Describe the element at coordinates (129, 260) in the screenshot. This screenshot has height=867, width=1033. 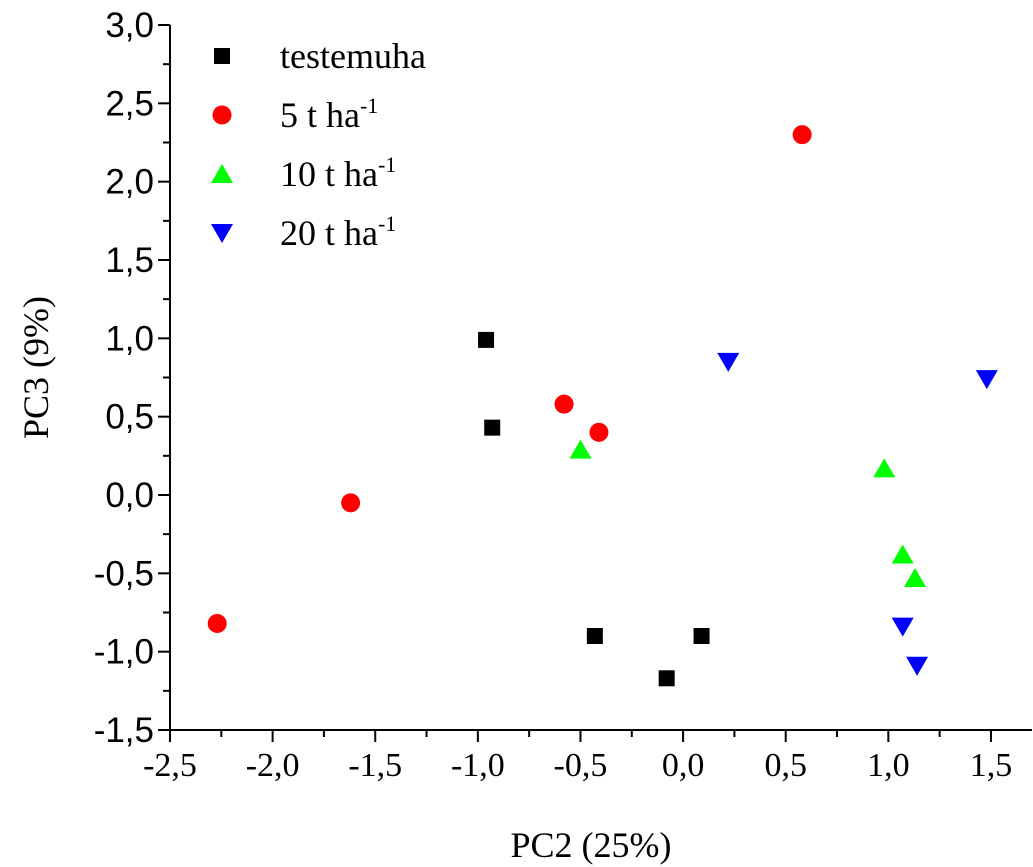
I see `y-tick-label: 1,5` at that location.